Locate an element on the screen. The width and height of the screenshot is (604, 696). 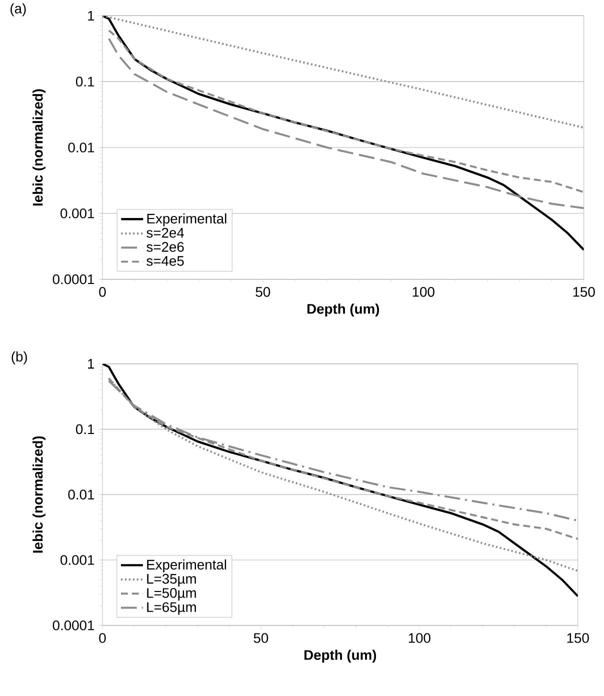
legend-label: L=35µm is located at coordinates (171, 580).